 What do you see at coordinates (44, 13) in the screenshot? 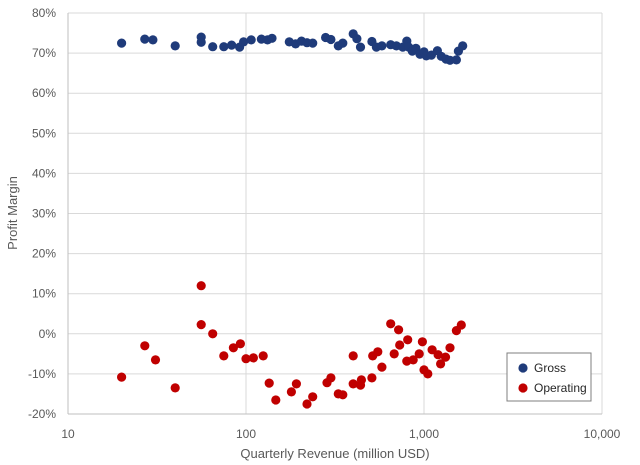
I see `y-tick-label: 80%` at bounding box center [44, 13].